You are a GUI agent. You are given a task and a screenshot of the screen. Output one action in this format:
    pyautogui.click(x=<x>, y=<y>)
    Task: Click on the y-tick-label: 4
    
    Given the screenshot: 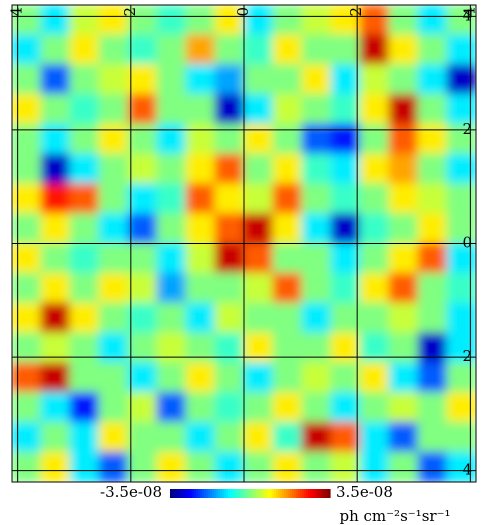 What is the action you would take?
    pyautogui.click(x=467, y=15)
    